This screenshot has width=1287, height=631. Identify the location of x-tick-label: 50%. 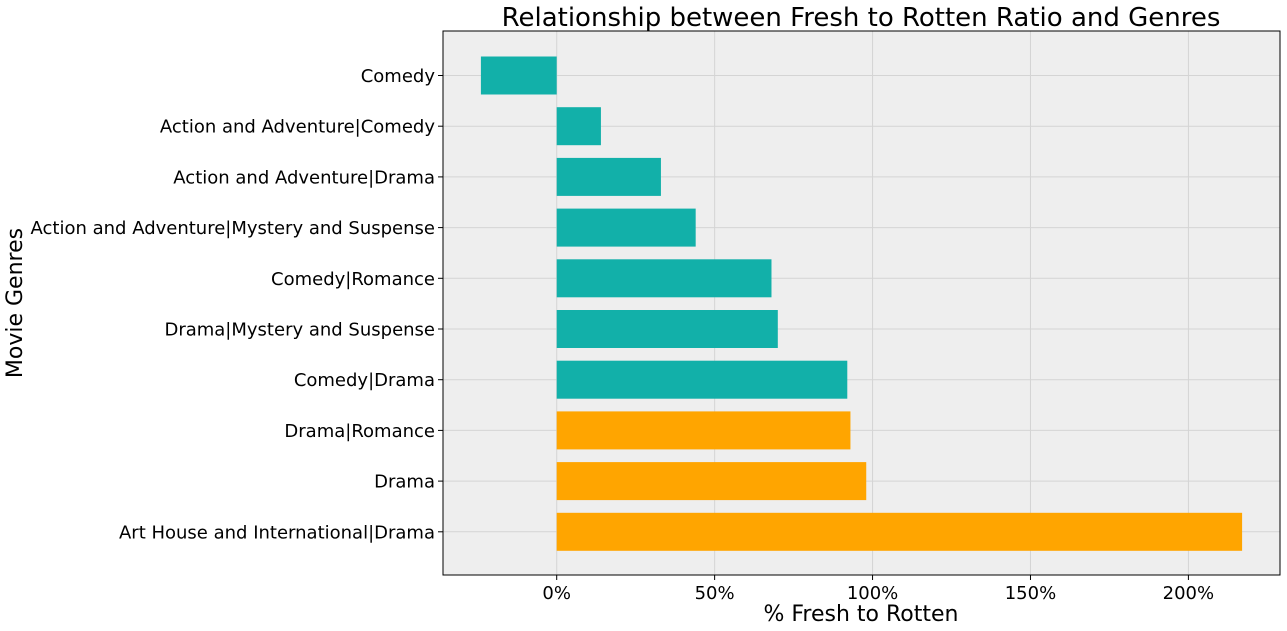
(715, 593).